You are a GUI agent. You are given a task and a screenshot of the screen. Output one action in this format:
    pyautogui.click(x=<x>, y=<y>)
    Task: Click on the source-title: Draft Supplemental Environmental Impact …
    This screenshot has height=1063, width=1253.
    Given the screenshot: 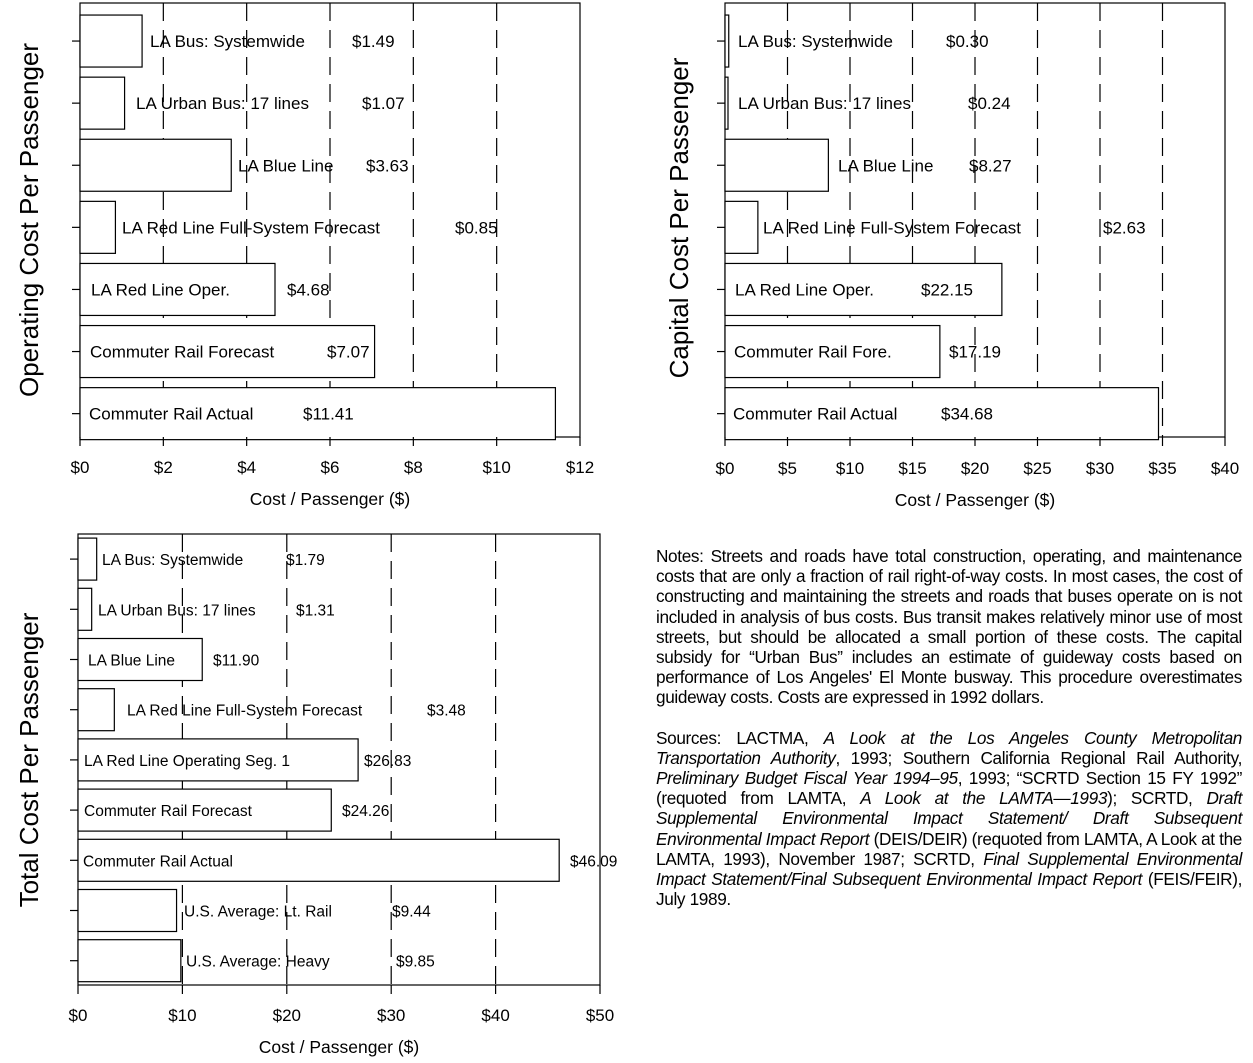 What is the action you would take?
    pyautogui.click(x=949, y=818)
    